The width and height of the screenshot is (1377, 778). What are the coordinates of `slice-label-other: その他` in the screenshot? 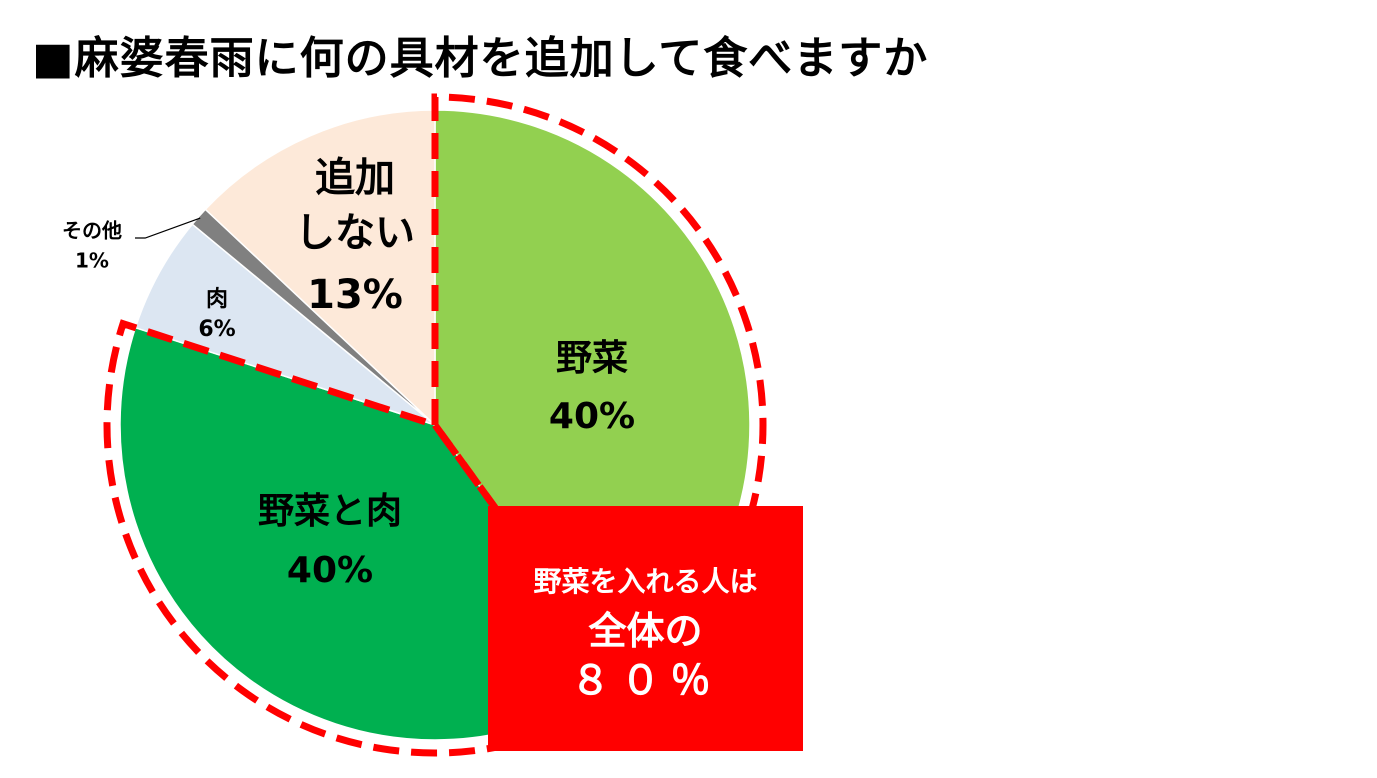 It's located at (92, 231).